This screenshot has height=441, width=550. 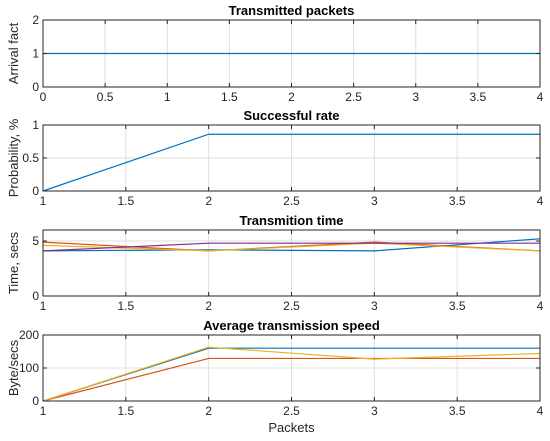 What do you see at coordinates (291, 325) in the screenshot?
I see `chart-title: Average transmission speed` at bounding box center [291, 325].